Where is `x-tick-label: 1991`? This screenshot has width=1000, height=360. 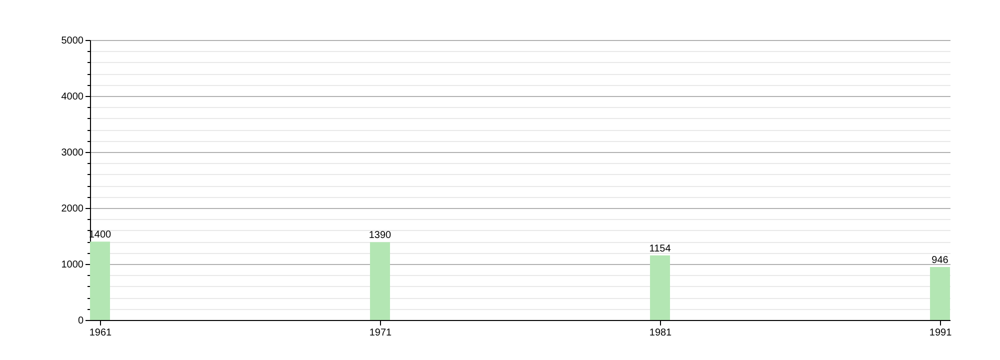
x-tick-label: 1991 is located at coordinates (940, 333).